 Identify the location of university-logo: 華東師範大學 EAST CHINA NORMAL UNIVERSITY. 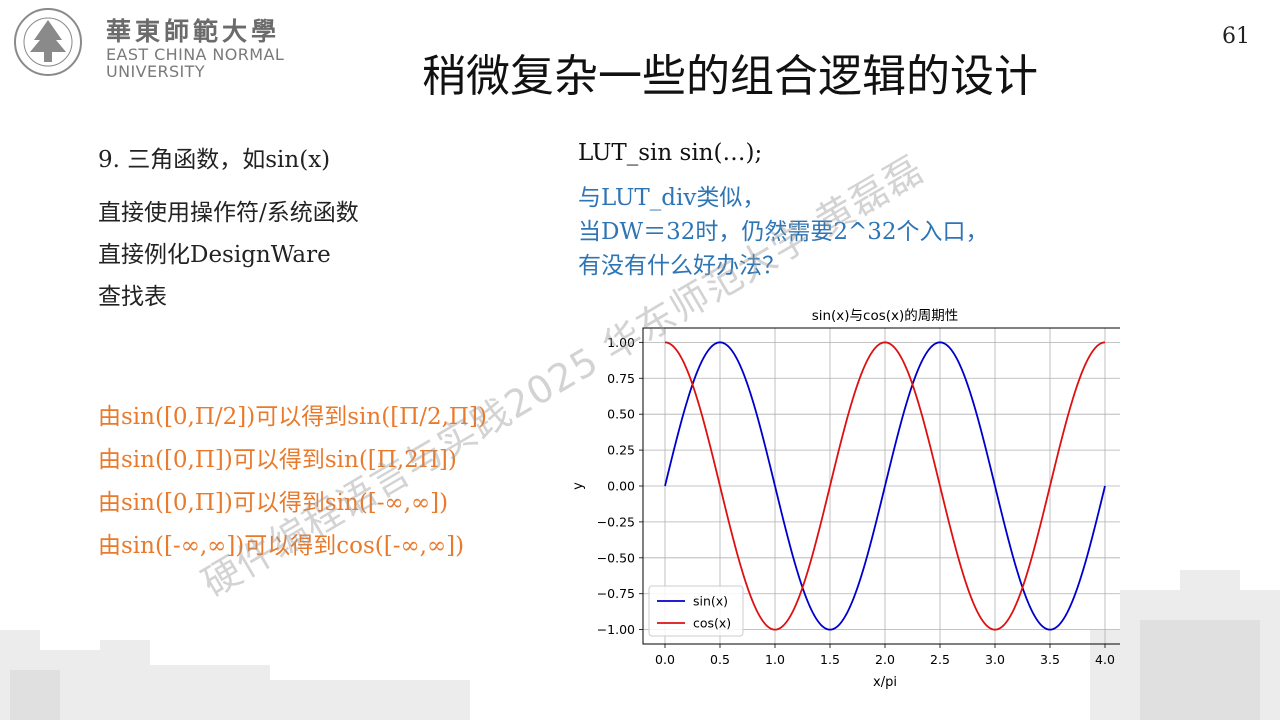
(150, 43).